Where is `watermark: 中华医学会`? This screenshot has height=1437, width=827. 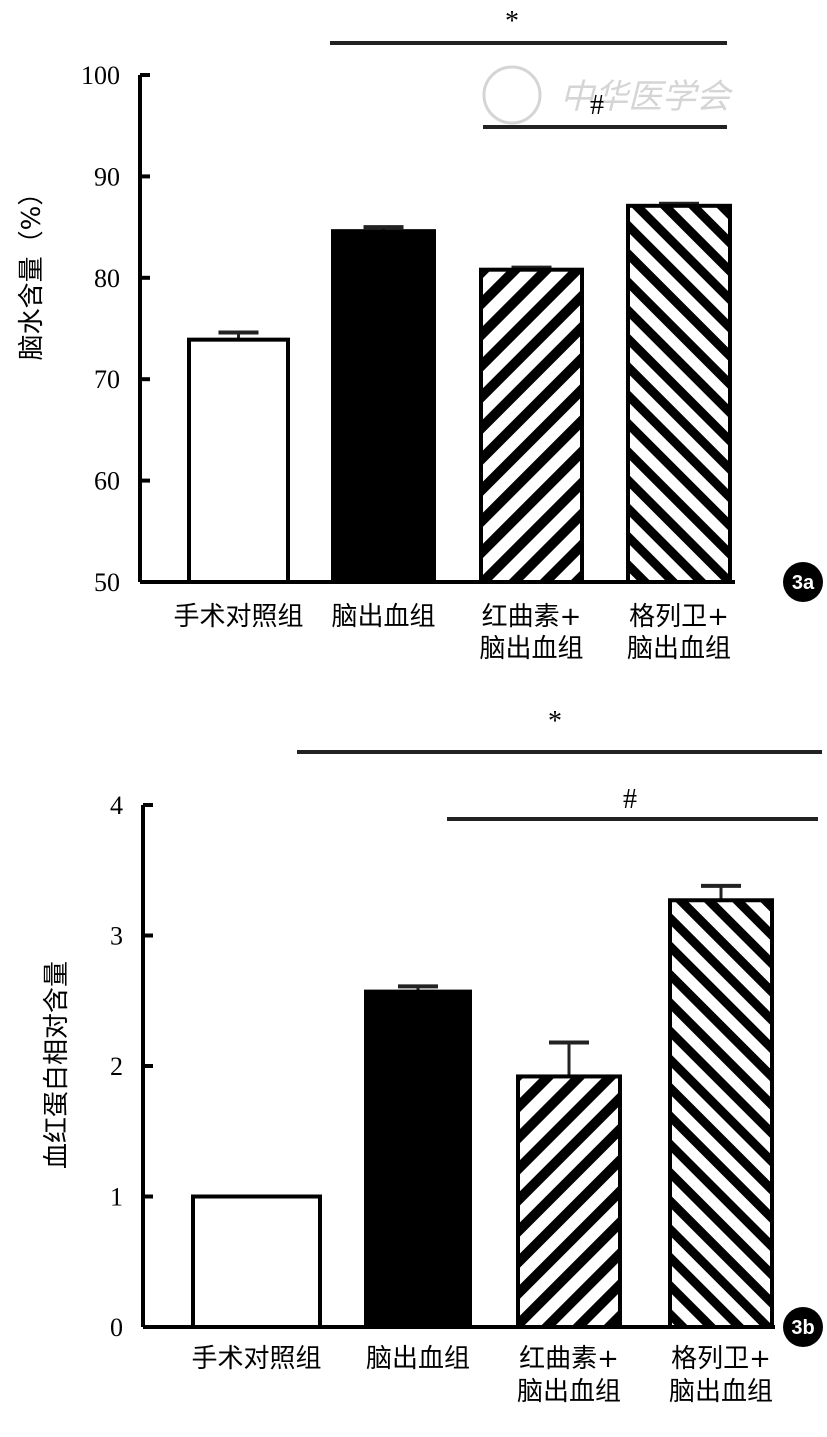
watermark: 中华医学会 is located at coordinates (608, 95).